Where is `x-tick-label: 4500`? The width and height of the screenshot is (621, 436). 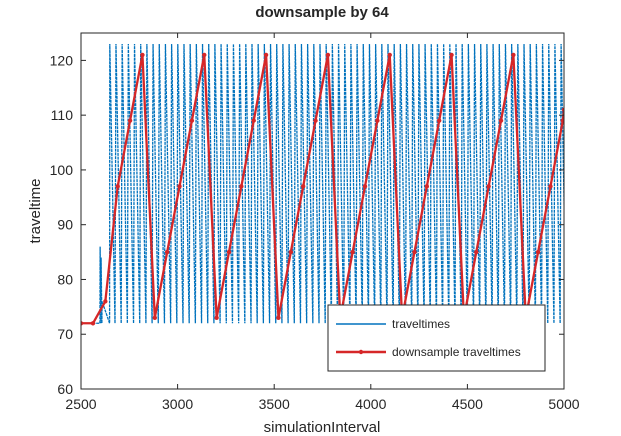 x-tick-label: 4500 is located at coordinates (467, 404).